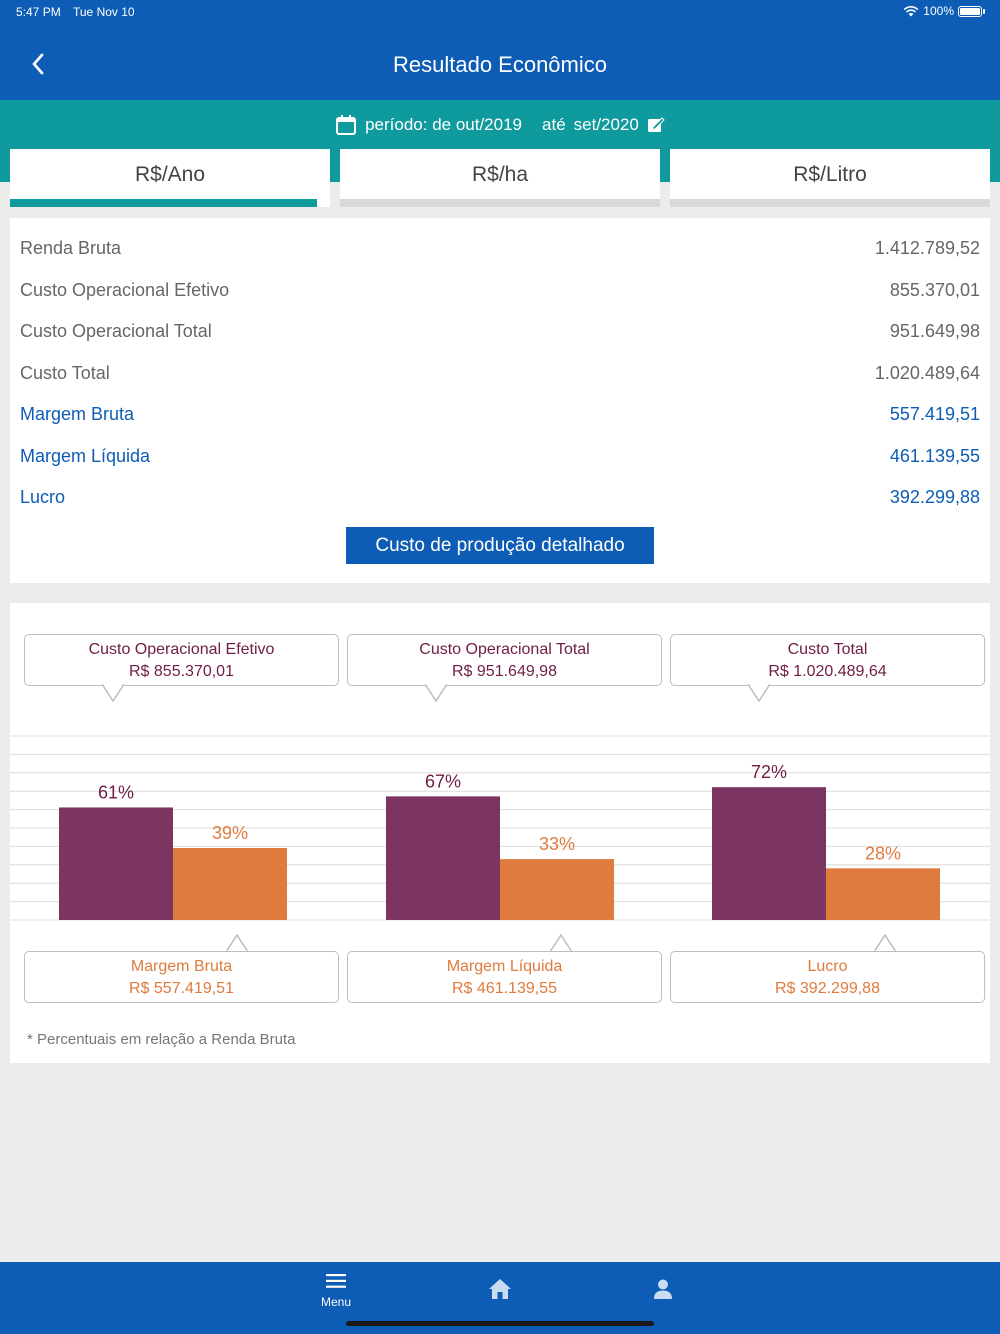 This screenshot has width=1000, height=1334. What do you see at coordinates (38, 12) in the screenshot?
I see `status-time: 5:47 PM` at bounding box center [38, 12].